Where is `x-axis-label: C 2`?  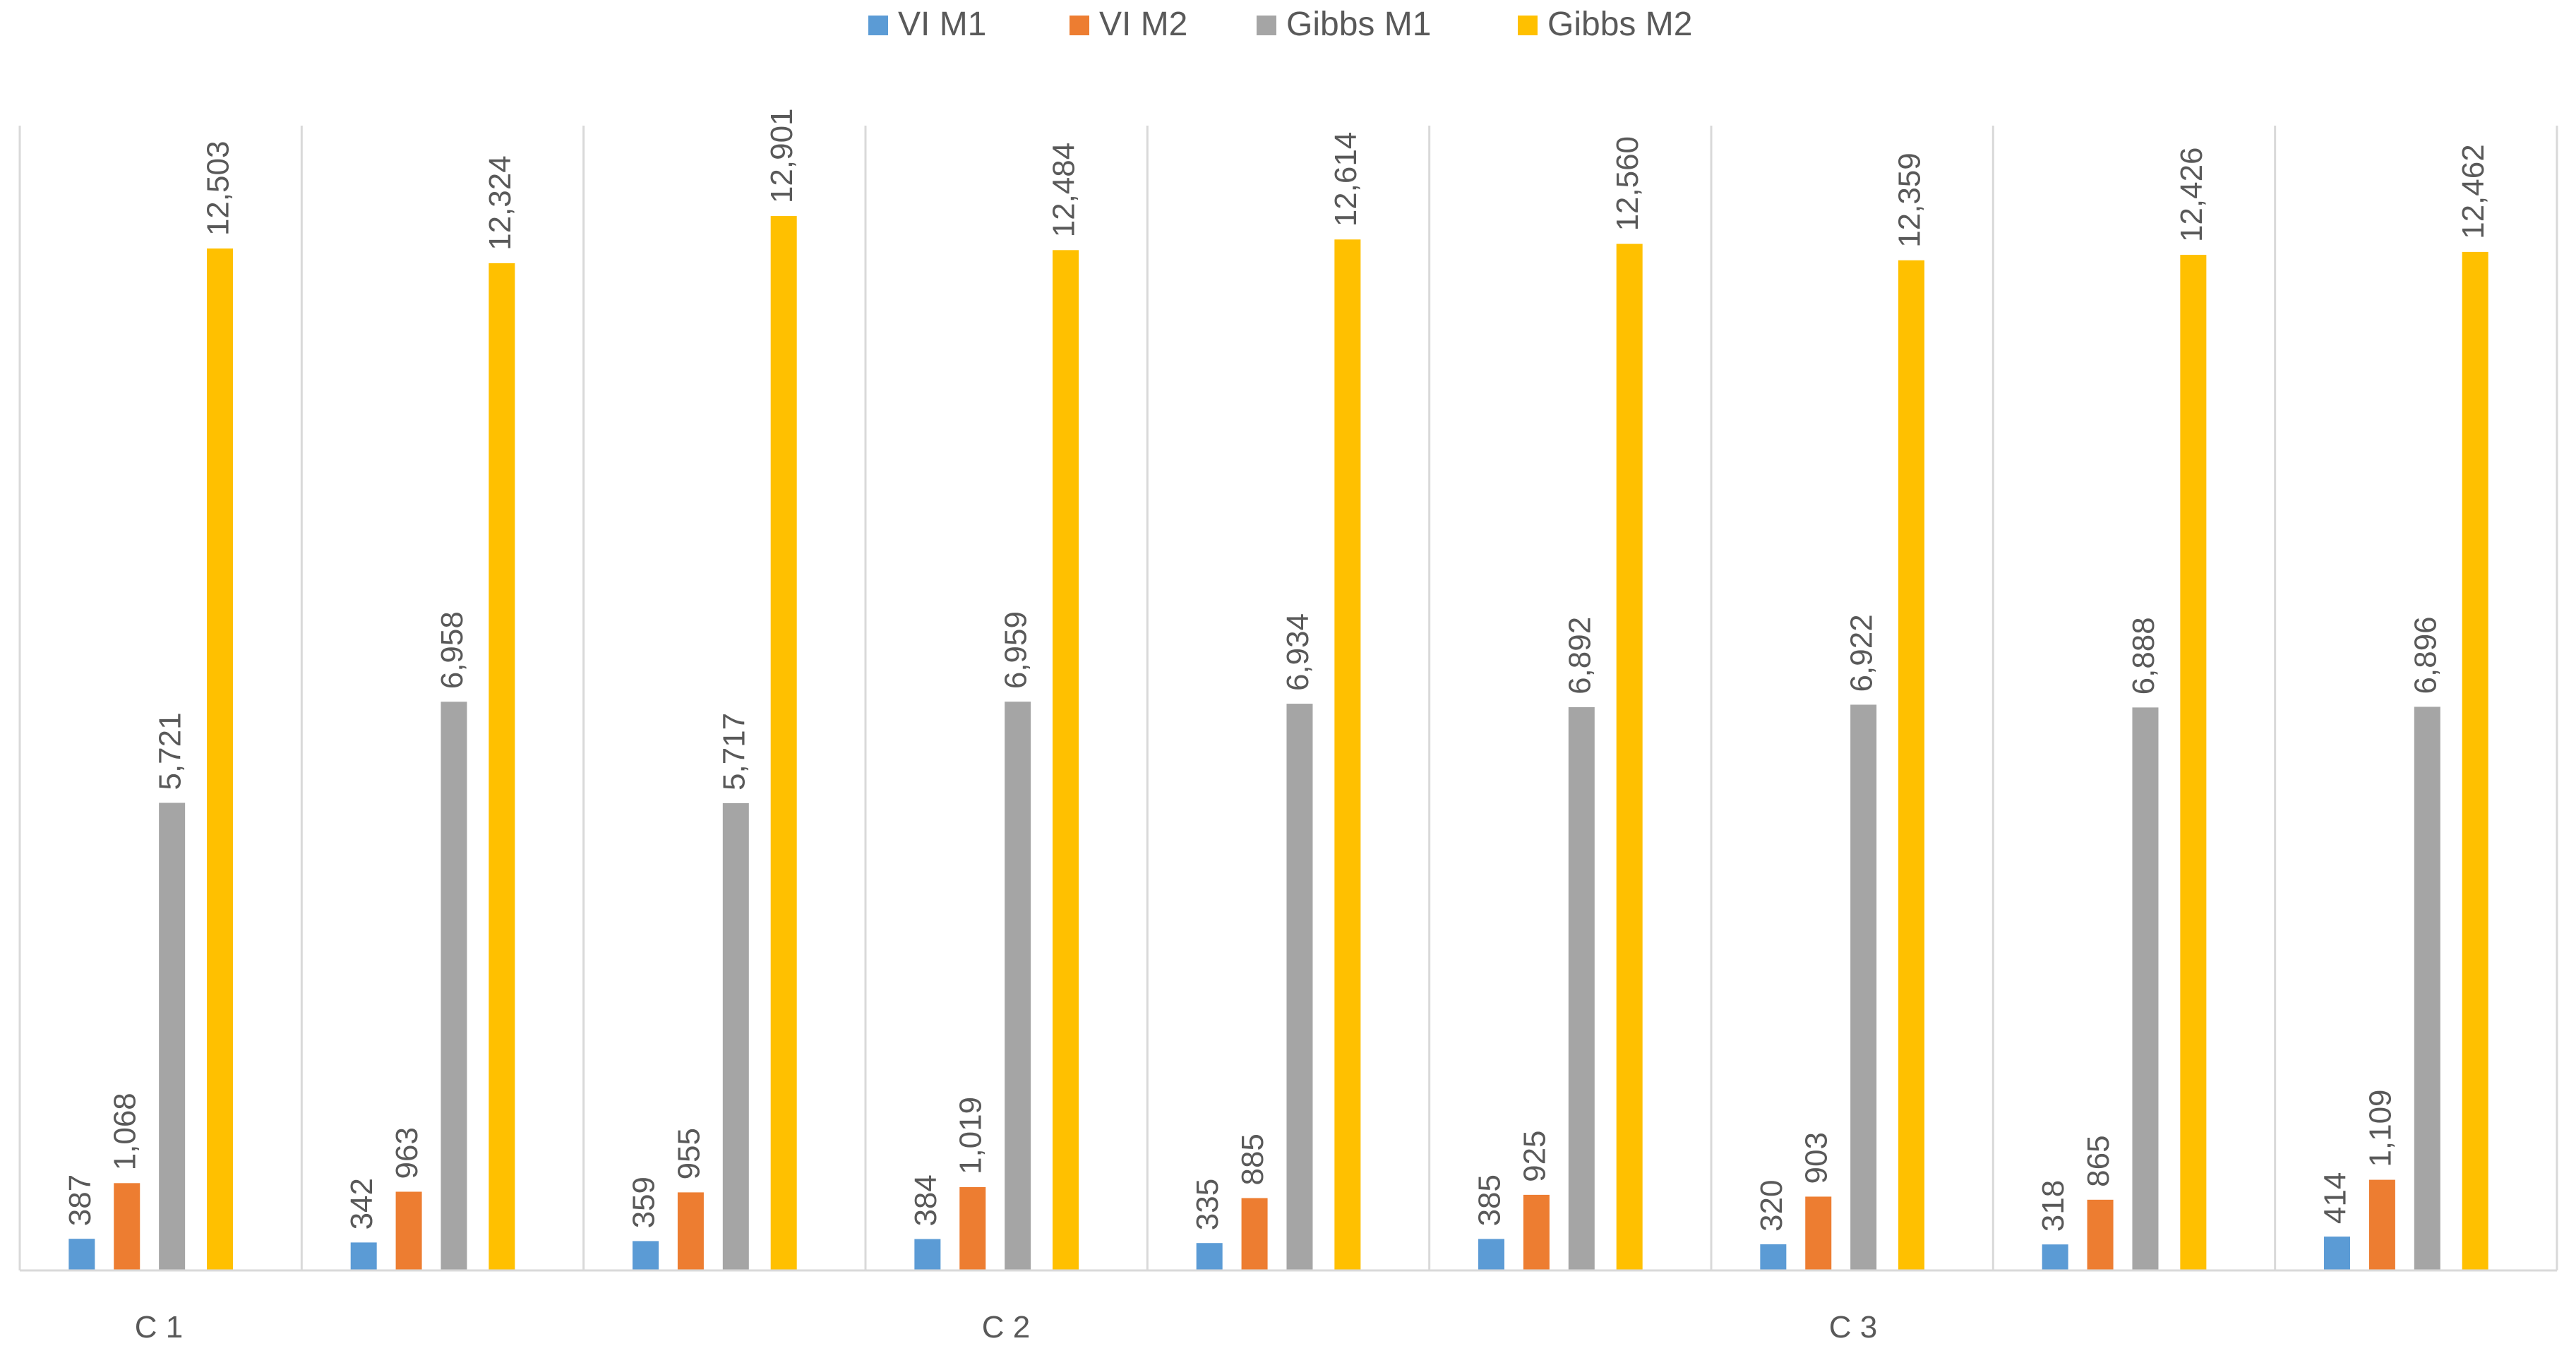 x-axis-label: C 2 is located at coordinates (1006, 1327).